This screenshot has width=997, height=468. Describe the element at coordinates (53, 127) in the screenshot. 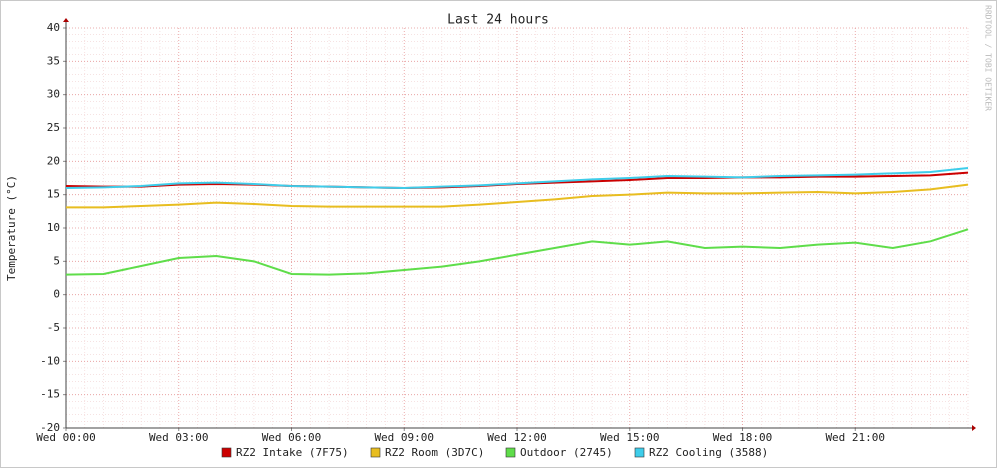

I see `y-tick-label: 25` at that location.